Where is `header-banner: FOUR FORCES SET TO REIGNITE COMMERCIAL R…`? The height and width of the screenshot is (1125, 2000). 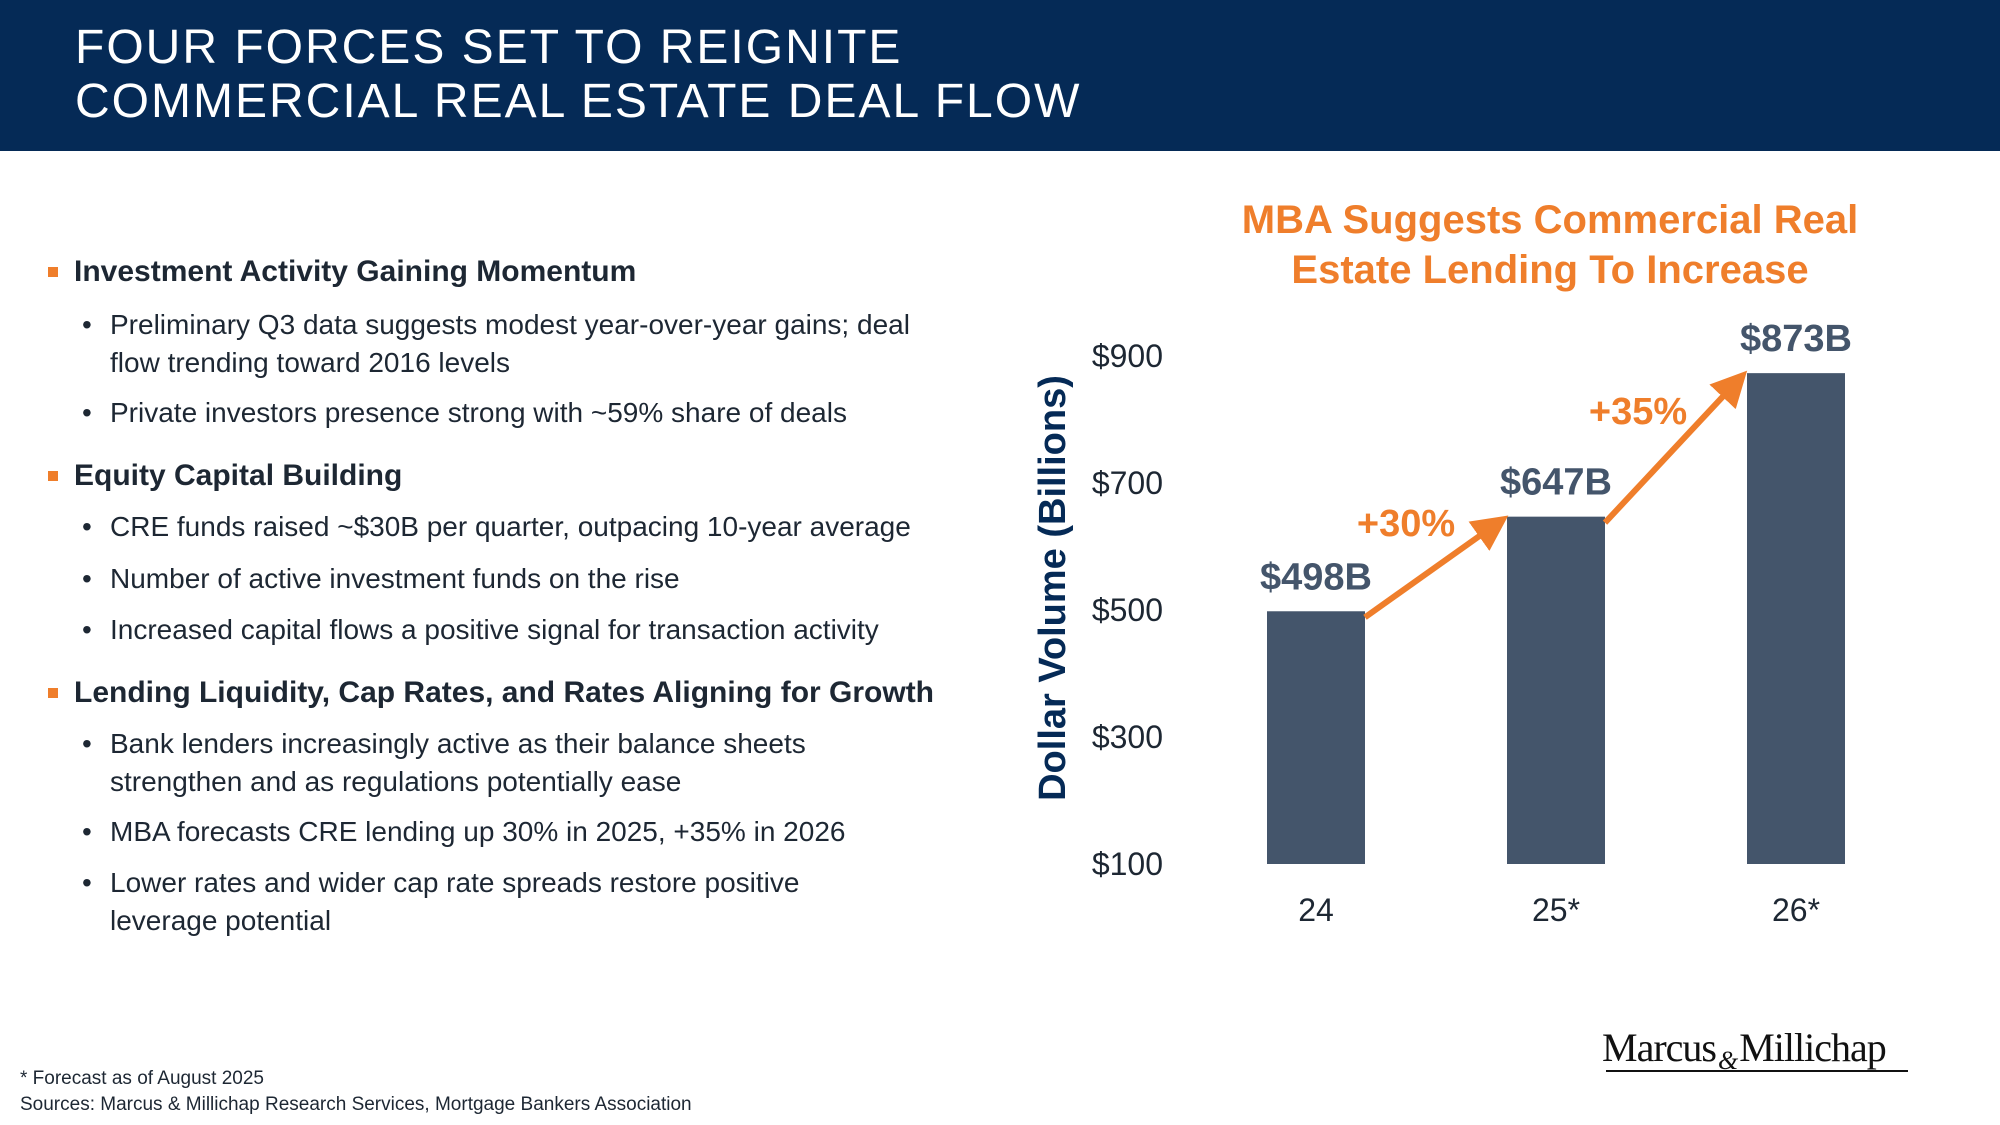
header-banner: FOUR FORCES SET TO REIGNITE COMMERCIAL R… is located at coordinates (1000, 75).